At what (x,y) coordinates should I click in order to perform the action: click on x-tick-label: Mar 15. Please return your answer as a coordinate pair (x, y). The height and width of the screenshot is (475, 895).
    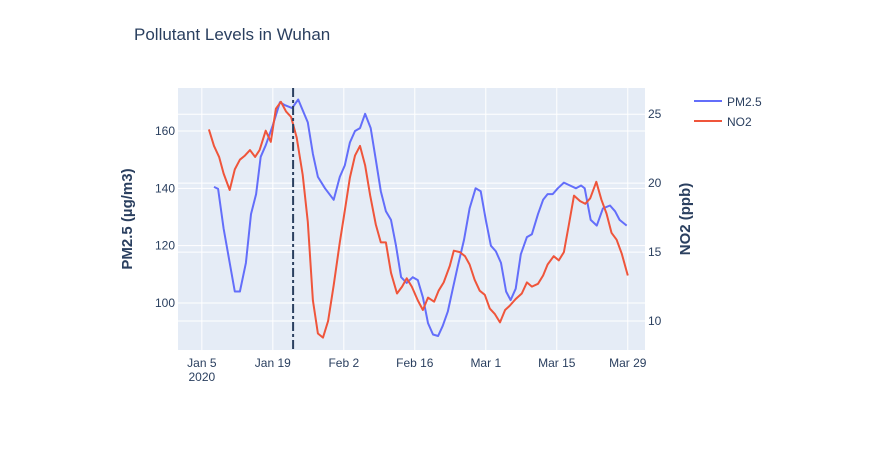
    Looking at the image, I should click on (557, 363).